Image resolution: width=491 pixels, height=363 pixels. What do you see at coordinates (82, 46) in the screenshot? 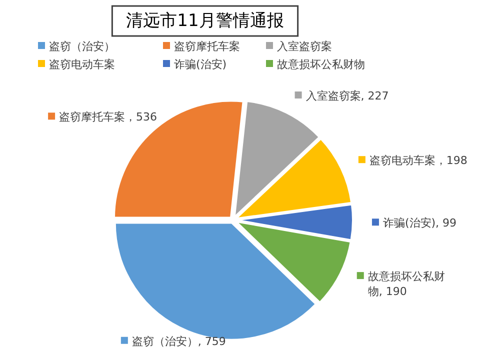
I see `legend-label: 盗窃（治安）` at bounding box center [82, 46].